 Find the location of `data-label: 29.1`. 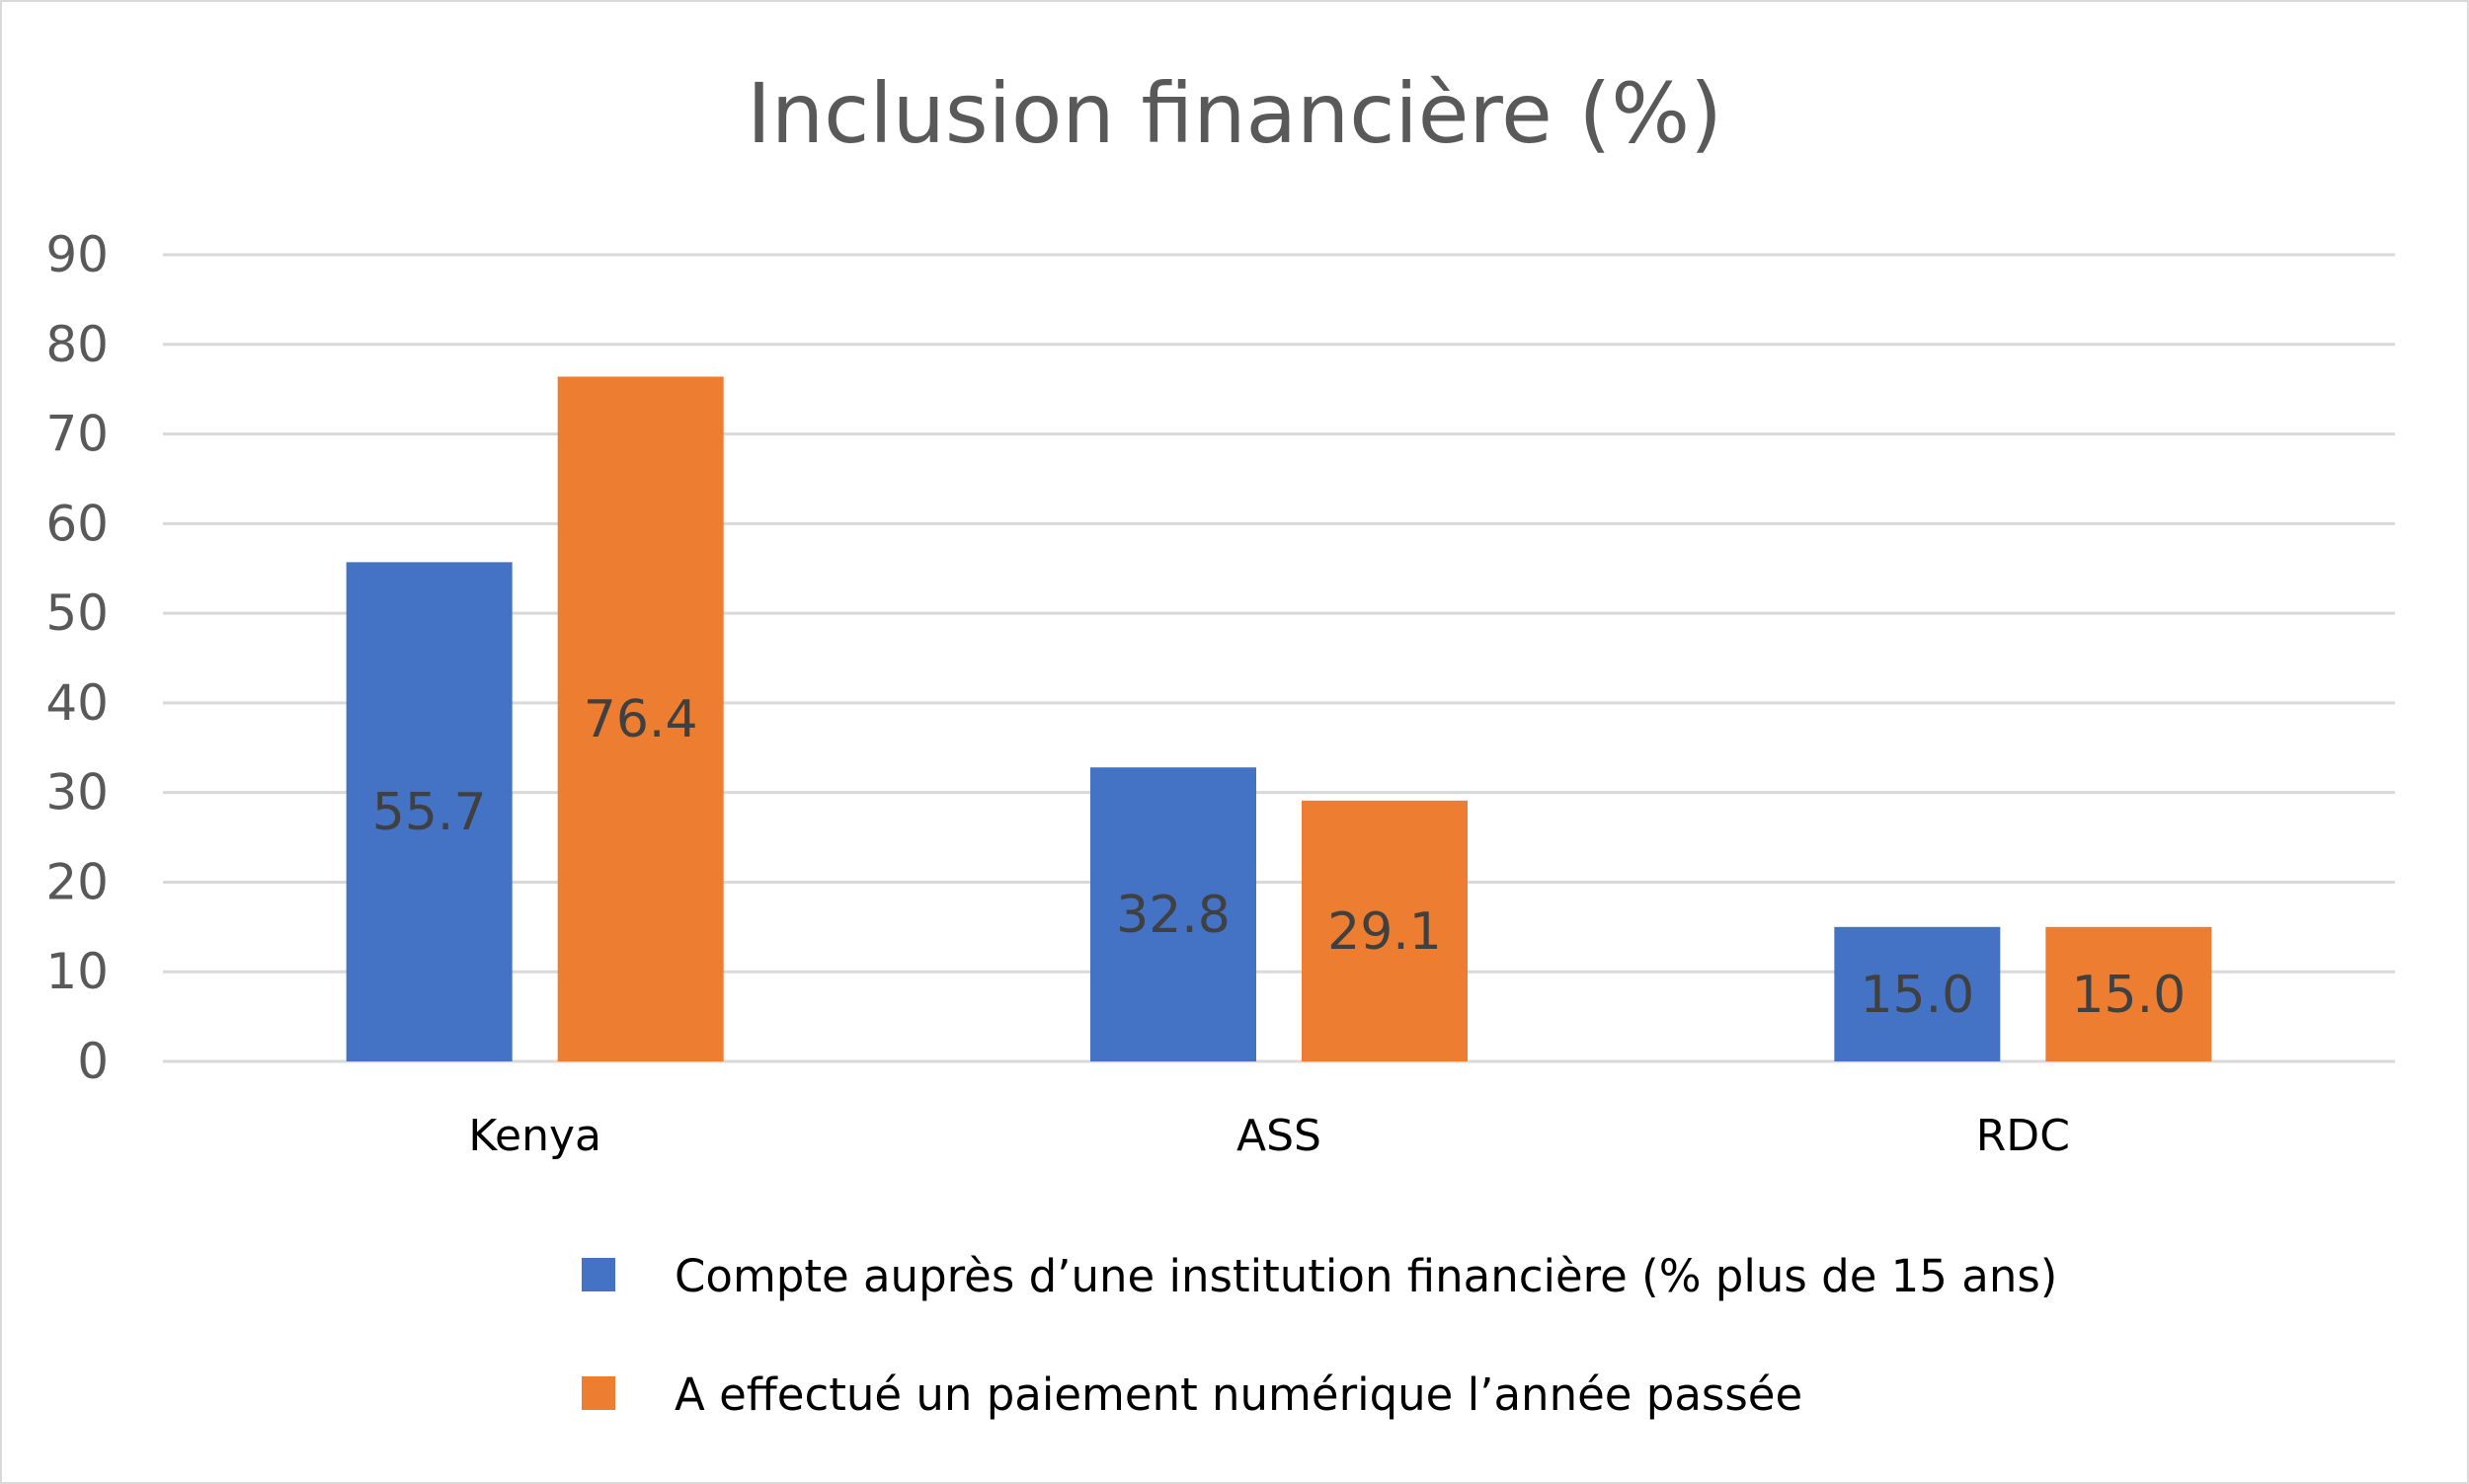

data-label: 29.1 is located at coordinates (1384, 932).